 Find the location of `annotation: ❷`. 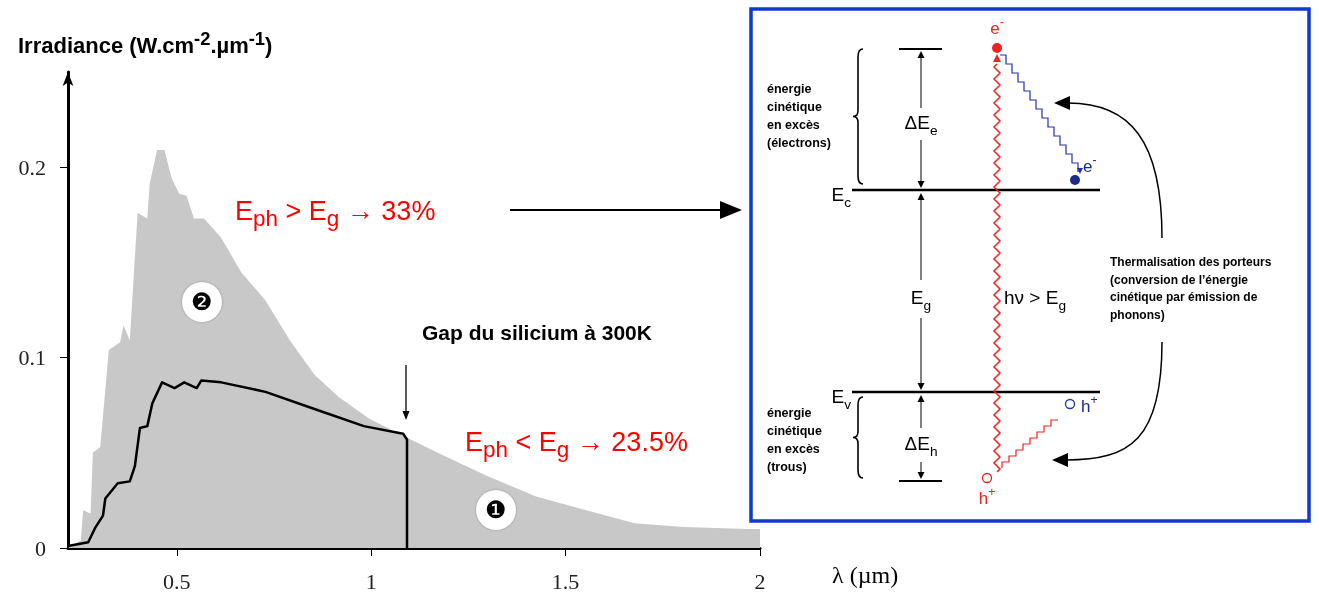

annotation: ❷ is located at coordinates (201, 302).